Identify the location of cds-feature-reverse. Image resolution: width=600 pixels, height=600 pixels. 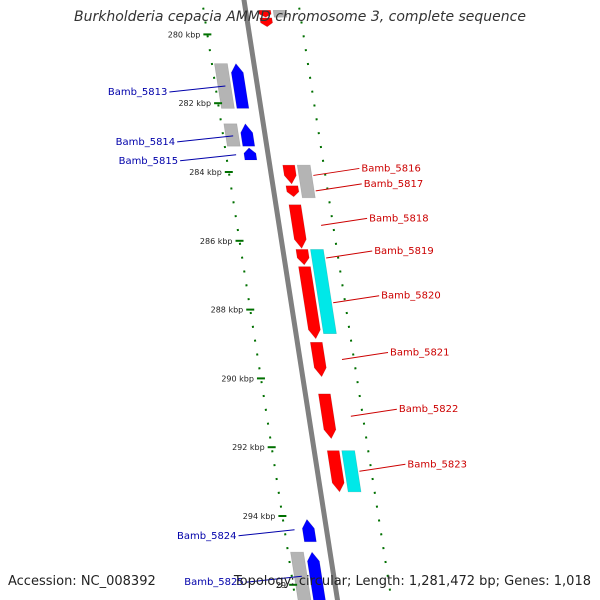
(232, 135).